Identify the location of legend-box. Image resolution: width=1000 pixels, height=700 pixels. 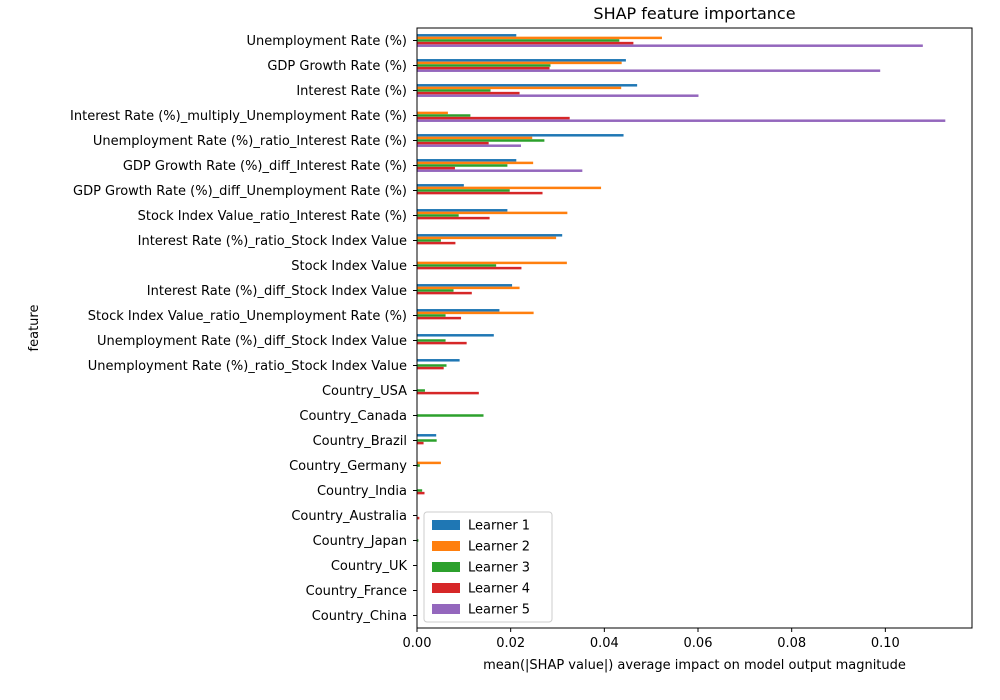
(488, 567).